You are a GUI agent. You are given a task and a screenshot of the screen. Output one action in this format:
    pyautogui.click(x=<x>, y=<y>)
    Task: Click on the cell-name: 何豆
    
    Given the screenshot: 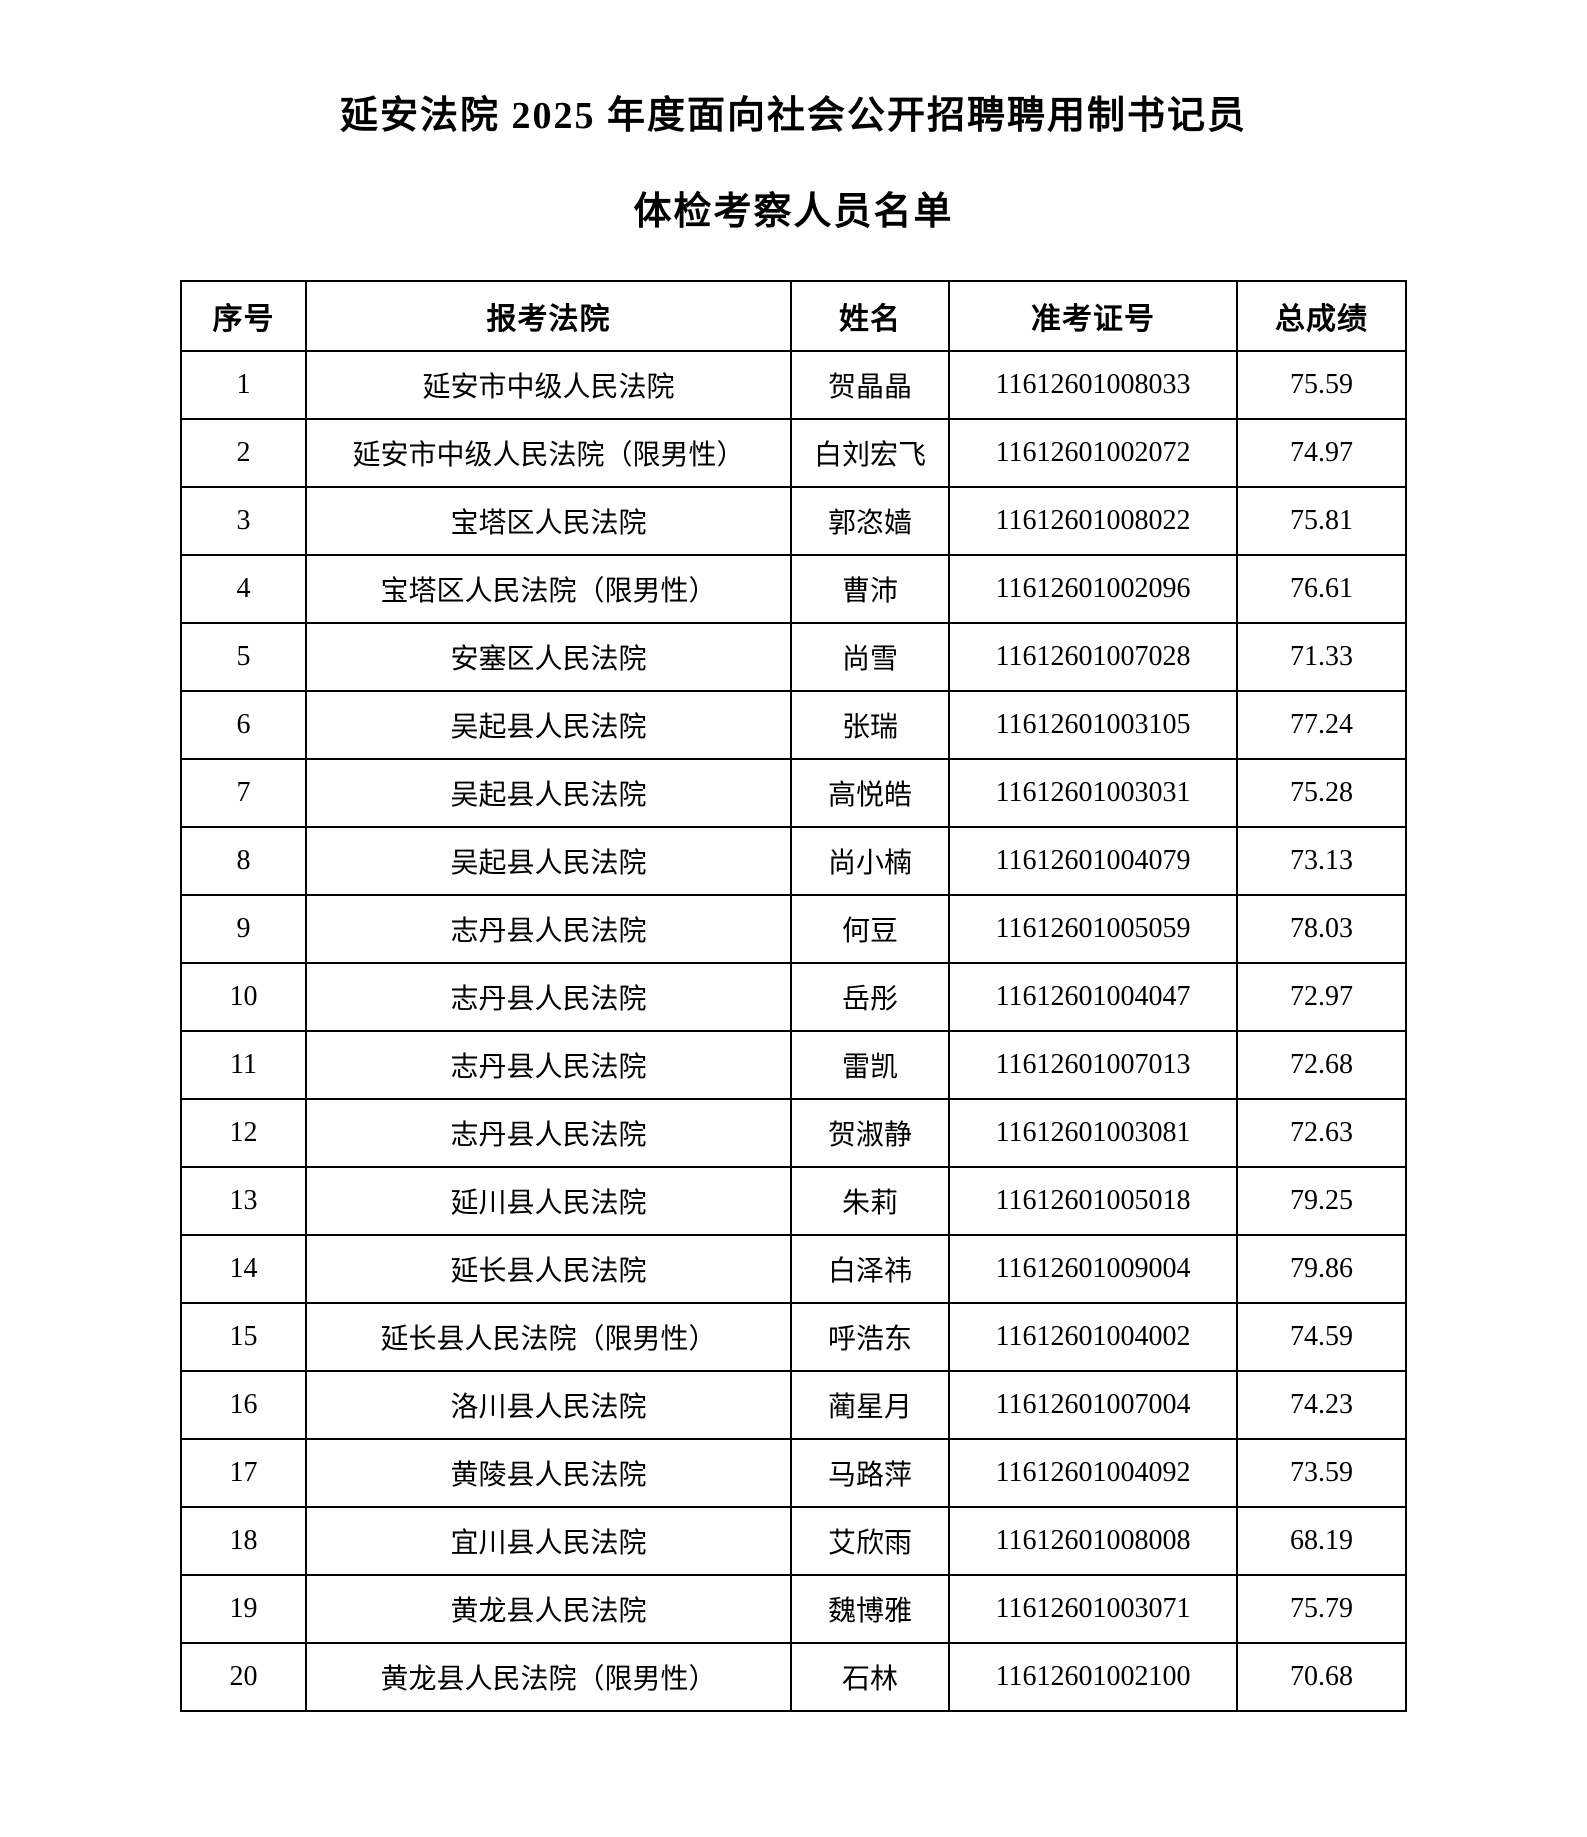 What is the action you would take?
    pyautogui.click(x=870, y=929)
    